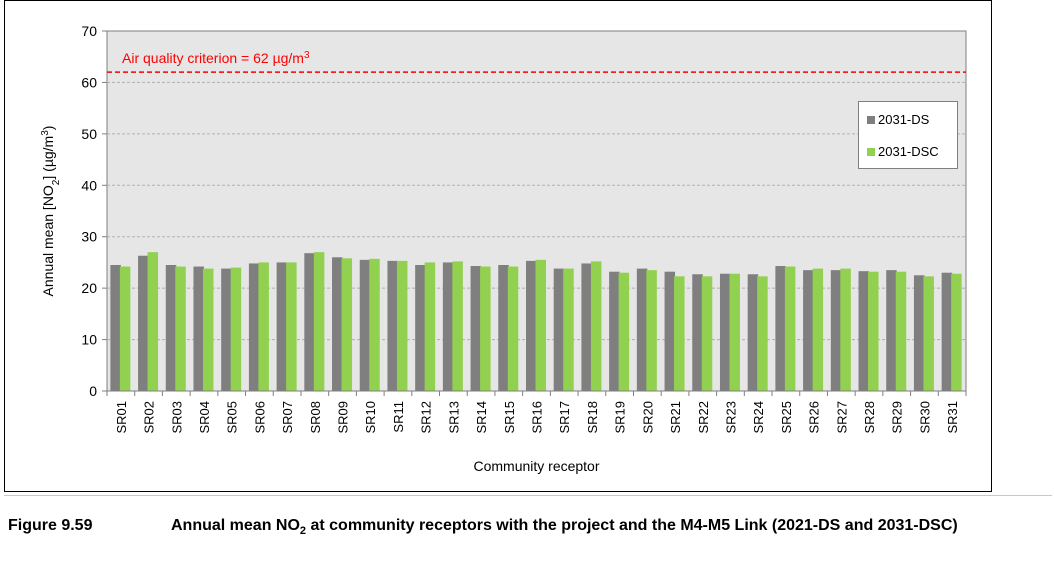 This screenshot has height=567, width=1054. What do you see at coordinates (347, 324) in the screenshot?
I see `bar-2031-DSC-SR09` at bounding box center [347, 324].